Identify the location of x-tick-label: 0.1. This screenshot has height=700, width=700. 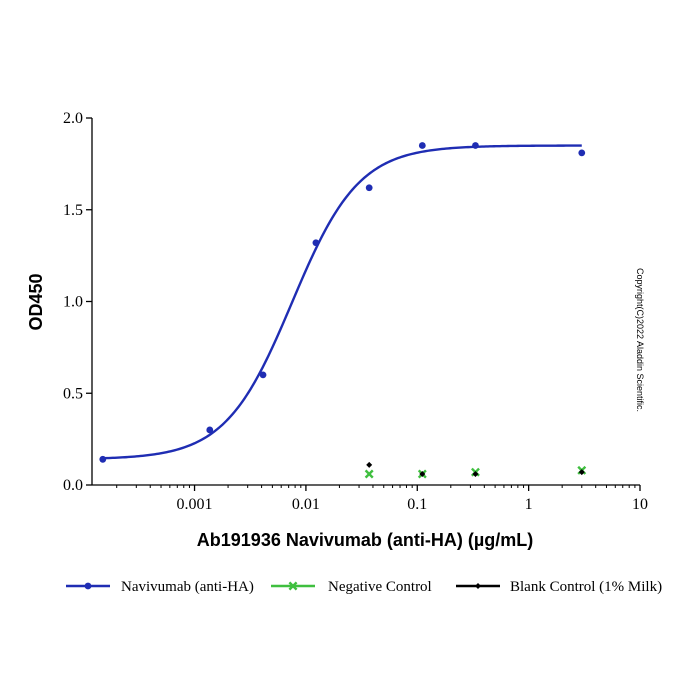
(417, 504).